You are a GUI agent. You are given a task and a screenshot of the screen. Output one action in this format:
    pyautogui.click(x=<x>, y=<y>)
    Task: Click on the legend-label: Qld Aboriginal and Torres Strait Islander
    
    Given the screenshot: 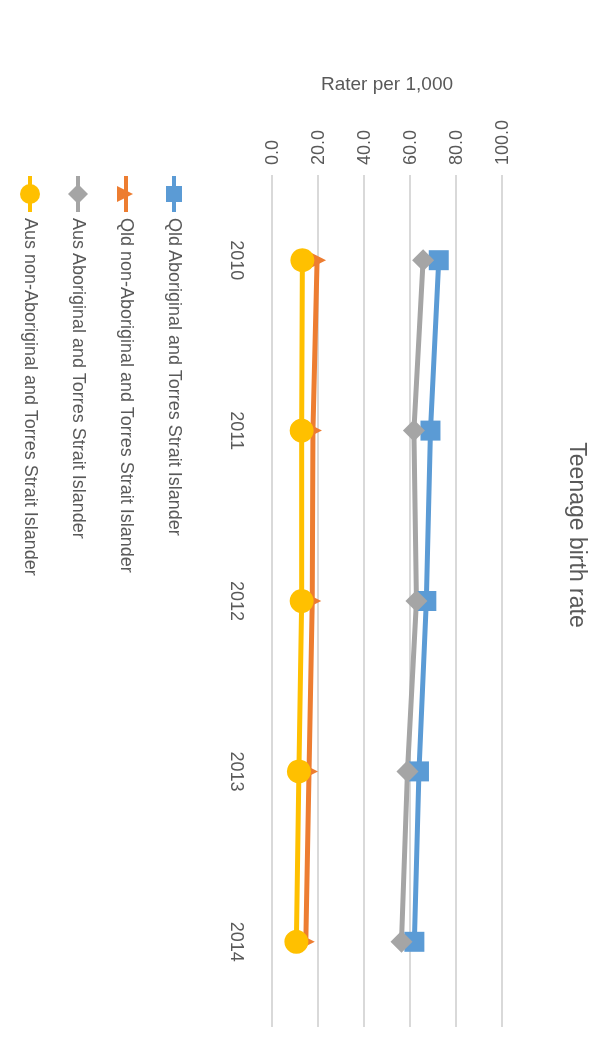 What is the action you would take?
    pyautogui.click(x=174, y=377)
    